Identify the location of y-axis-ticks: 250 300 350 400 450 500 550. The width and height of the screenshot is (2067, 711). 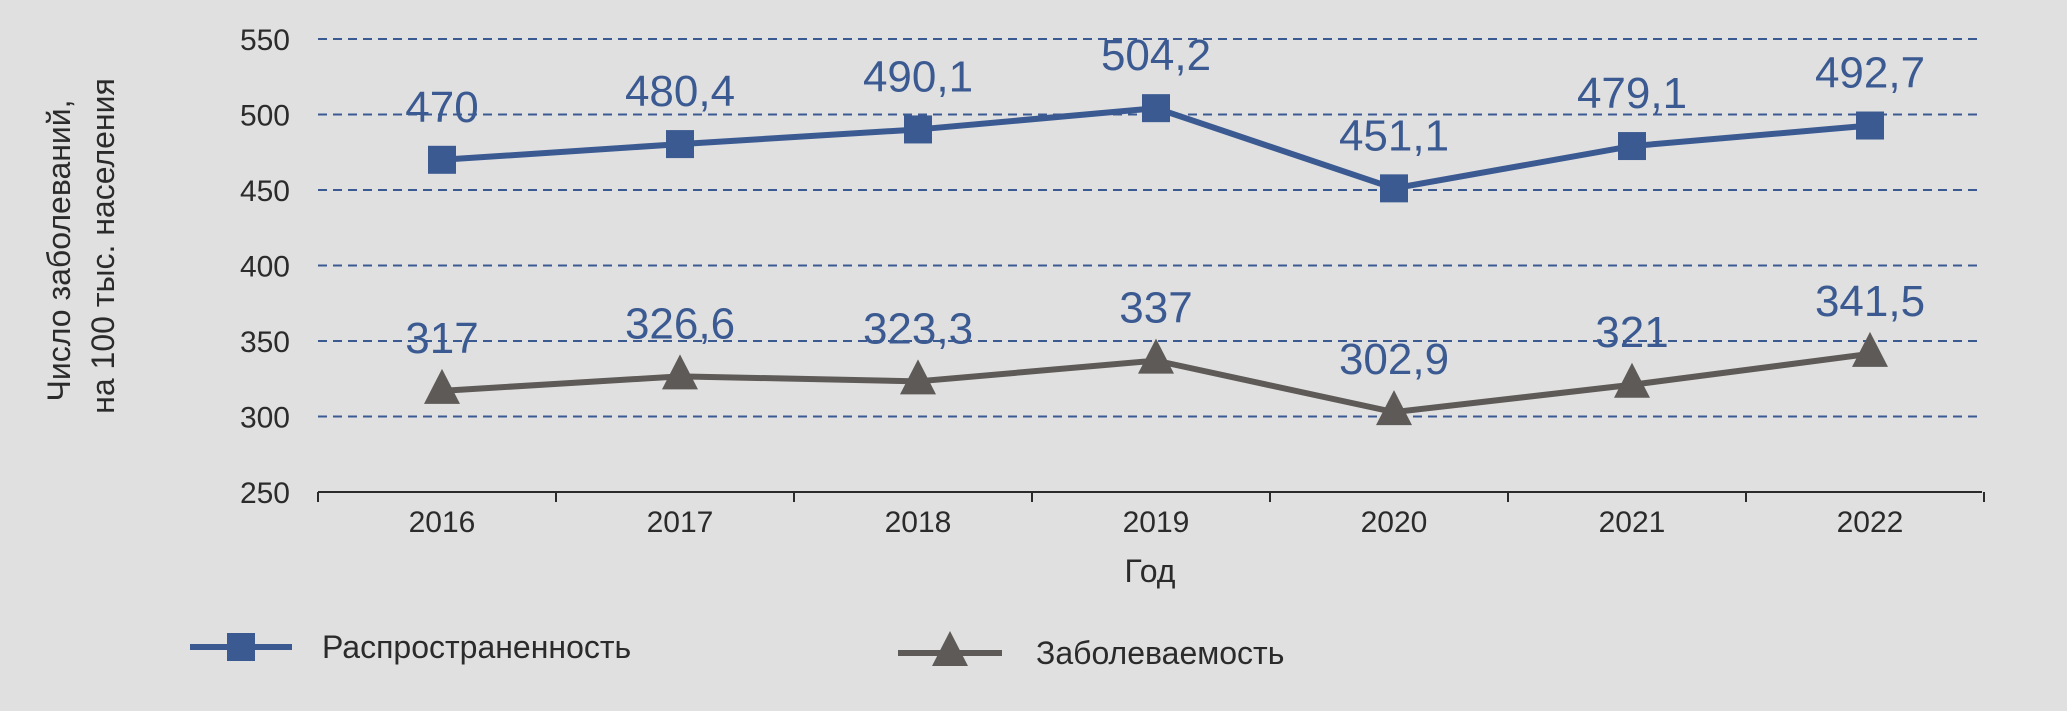
(265, 267).